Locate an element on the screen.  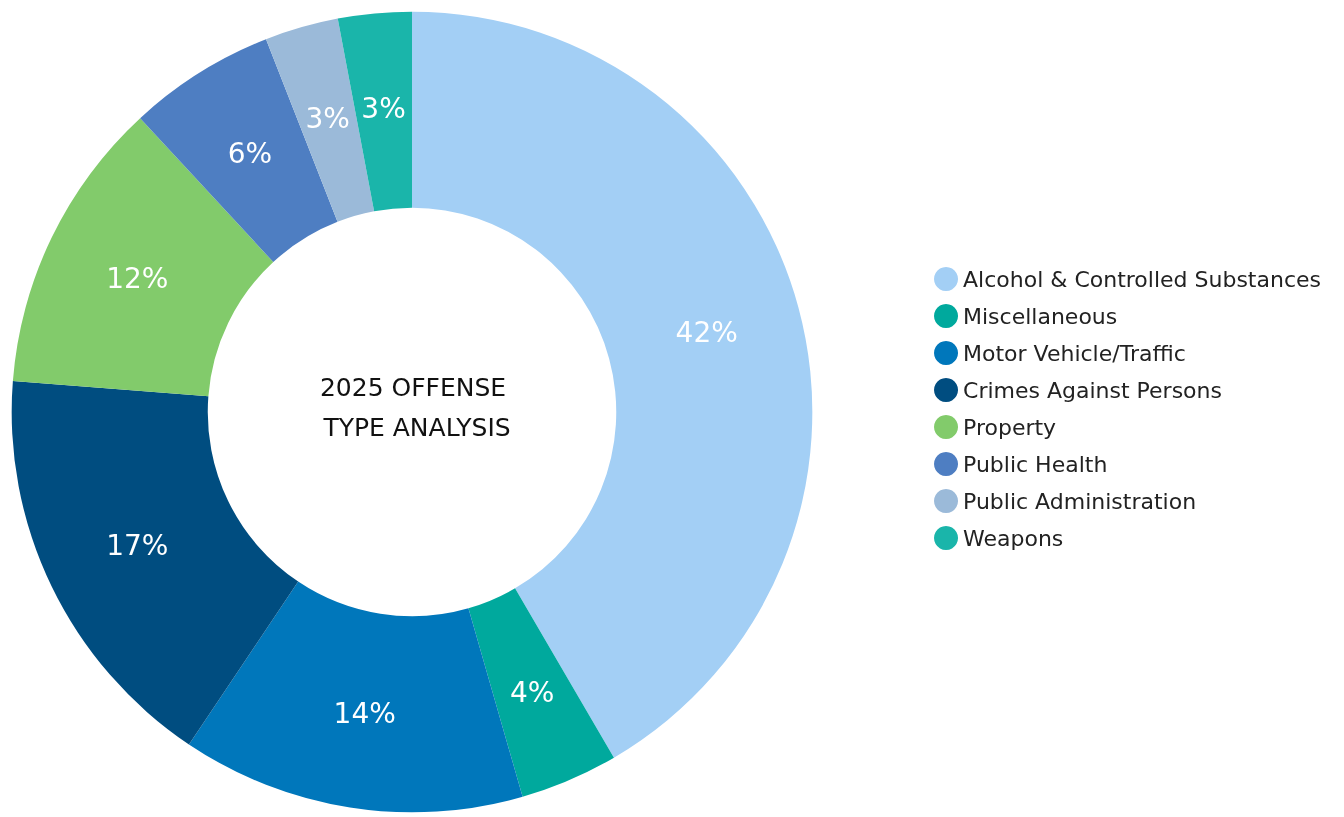
legend-label: Crimes Against Persons is located at coordinates (1092, 390).